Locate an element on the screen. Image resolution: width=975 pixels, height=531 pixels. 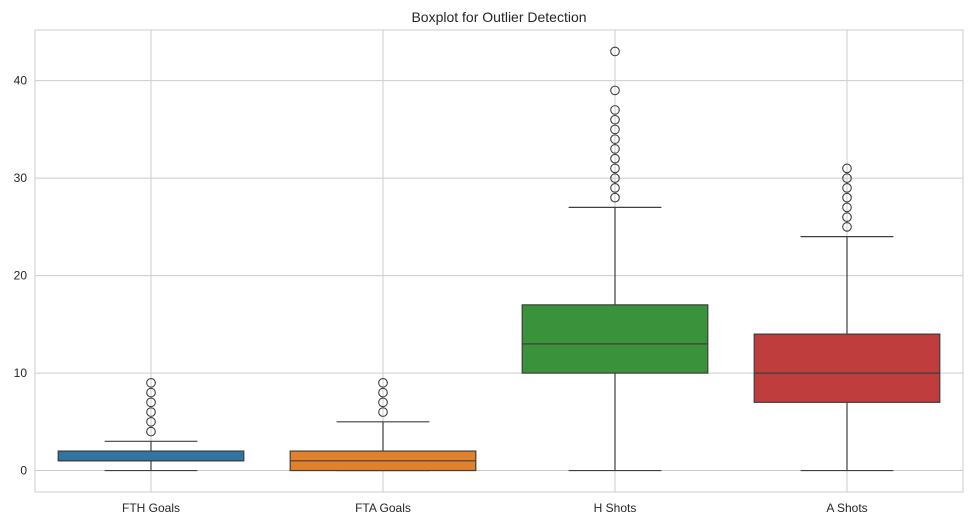
y-tick-label: 40 is located at coordinates (21, 81).